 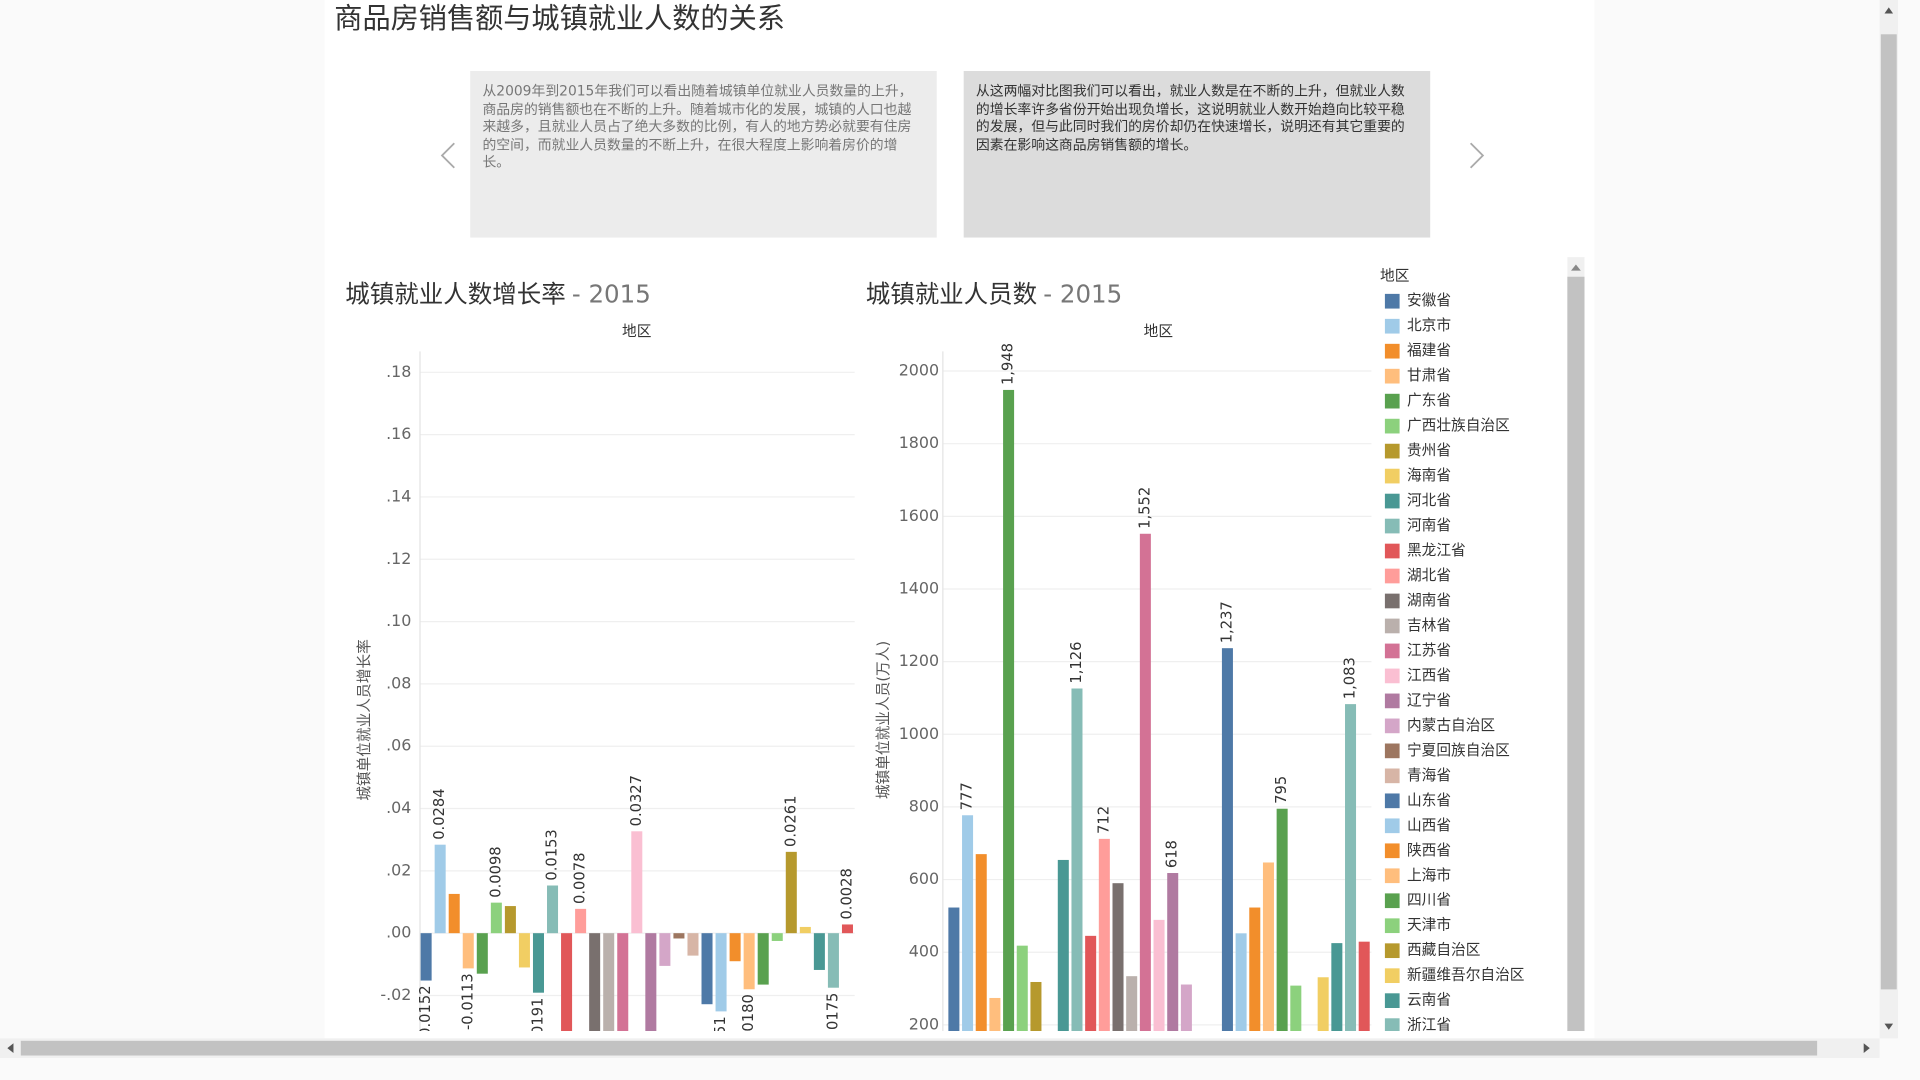 What do you see at coordinates (1429, 675) in the screenshot?
I see `legend-label: 江西省` at bounding box center [1429, 675].